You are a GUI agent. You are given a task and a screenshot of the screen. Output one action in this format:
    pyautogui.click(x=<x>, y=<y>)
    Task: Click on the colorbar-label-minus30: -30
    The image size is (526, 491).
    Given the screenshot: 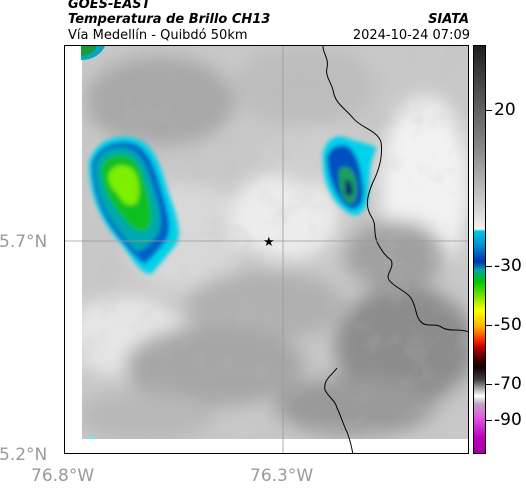 What is the action you would take?
    pyautogui.click(x=508, y=266)
    